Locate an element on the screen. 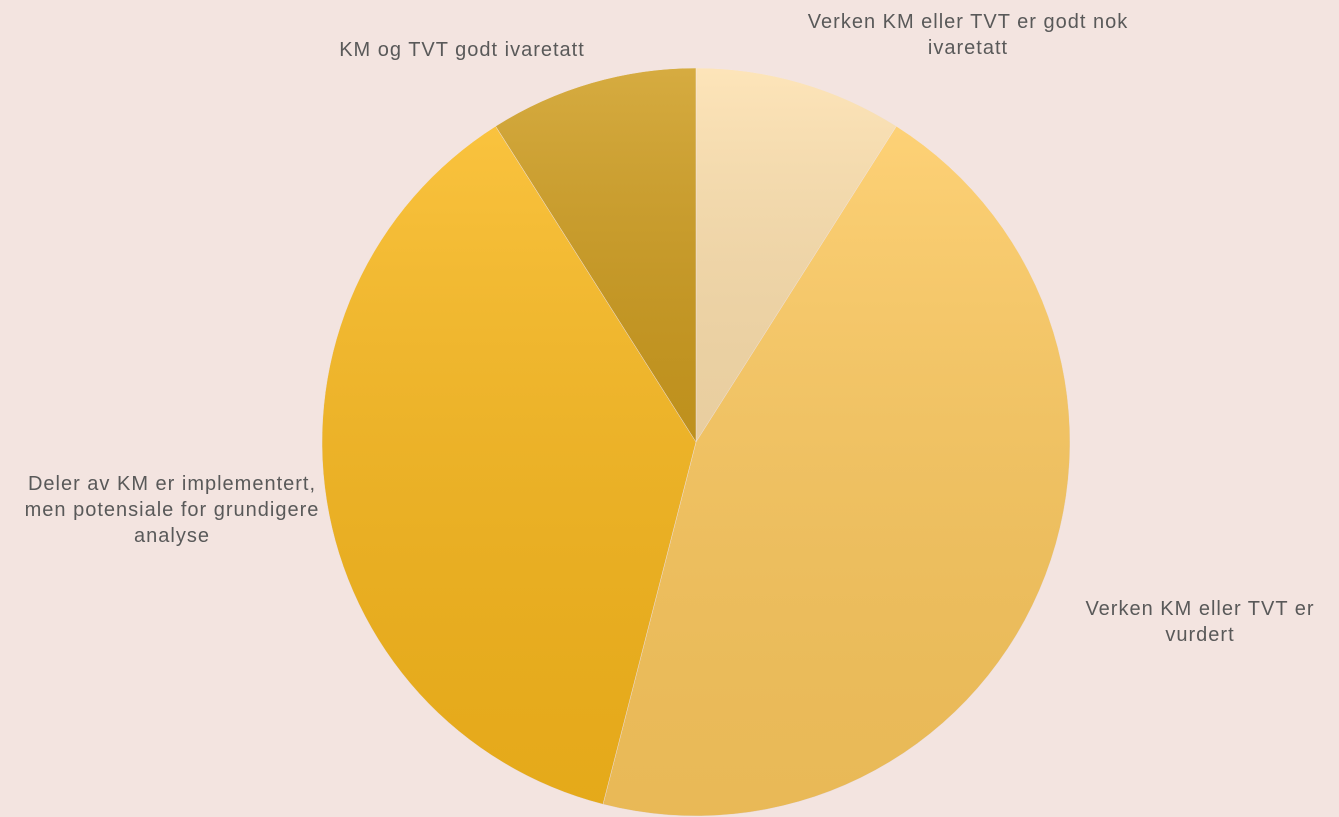 This screenshot has width=1339, height=817. slice-label: KM og TVT godt ivaretatt is located at coordinates (462, 50).